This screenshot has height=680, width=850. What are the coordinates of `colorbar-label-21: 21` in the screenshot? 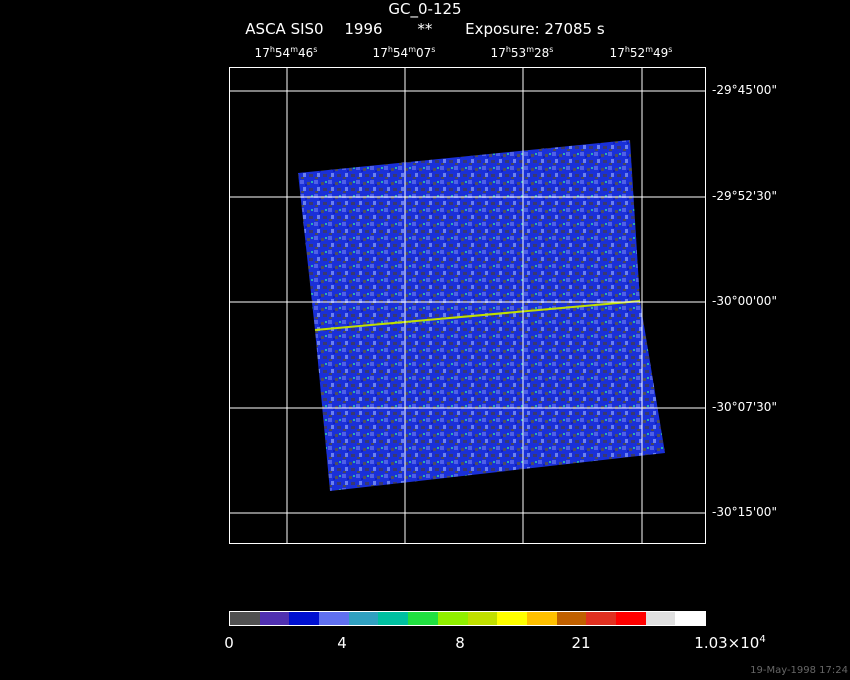 It's located at (581, 643).